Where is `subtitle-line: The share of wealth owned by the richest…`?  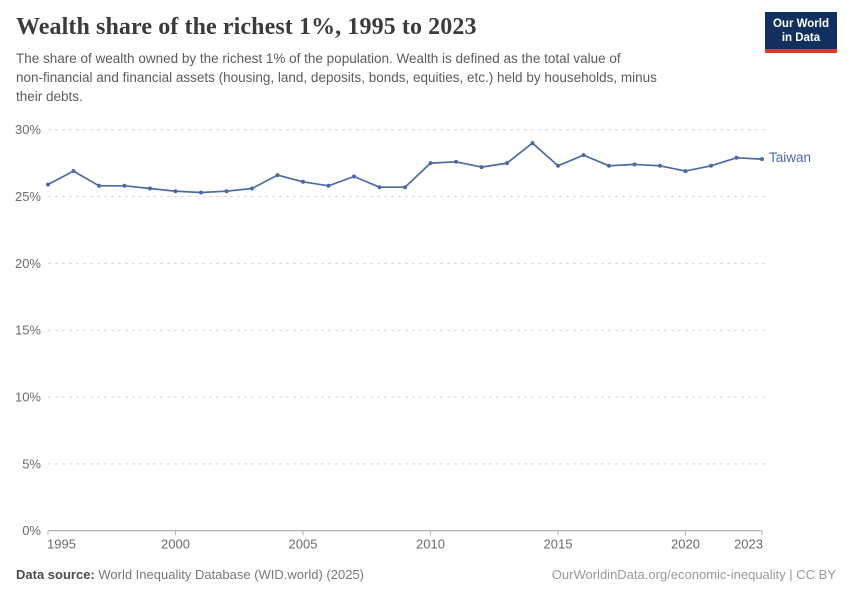
subtitle-line: The share of wealth owned by the richest… is located at coordinates (318, 58).